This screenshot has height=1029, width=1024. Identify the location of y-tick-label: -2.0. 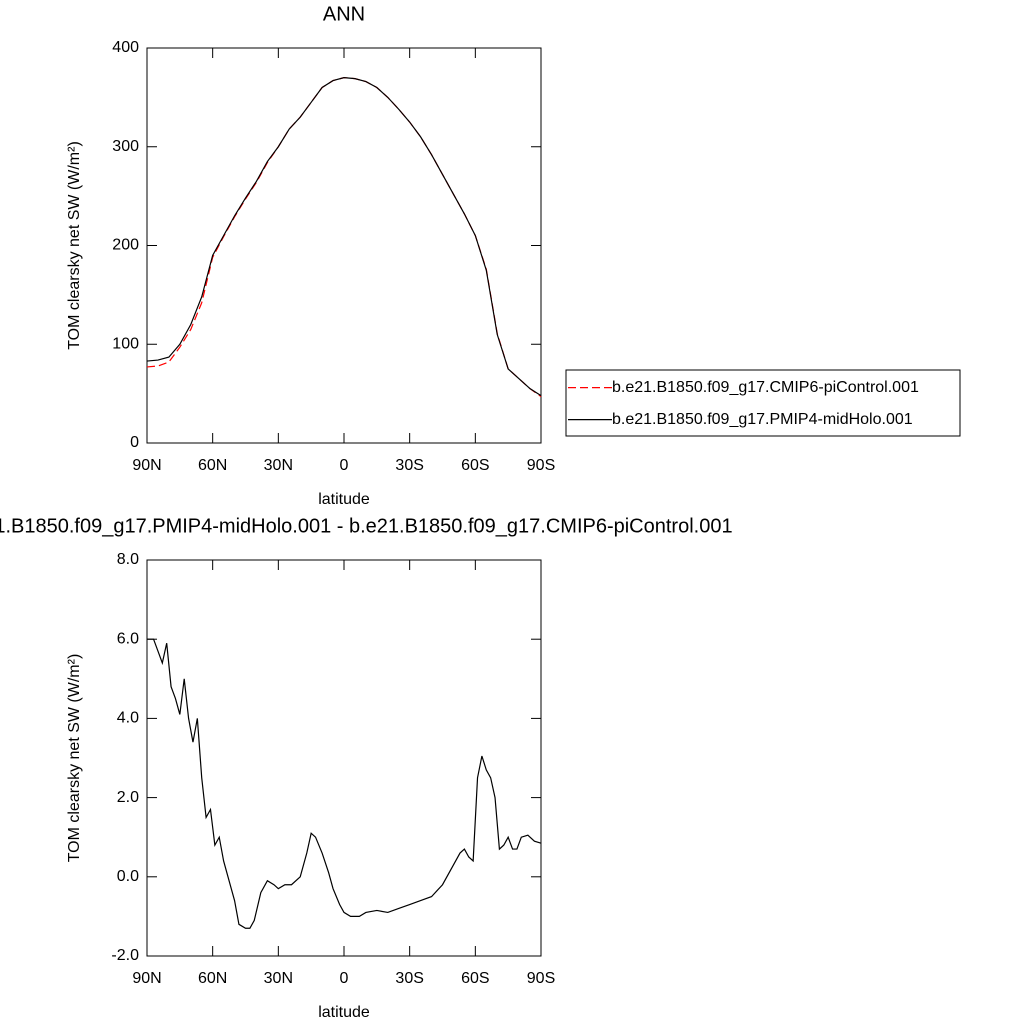
(125, 955).